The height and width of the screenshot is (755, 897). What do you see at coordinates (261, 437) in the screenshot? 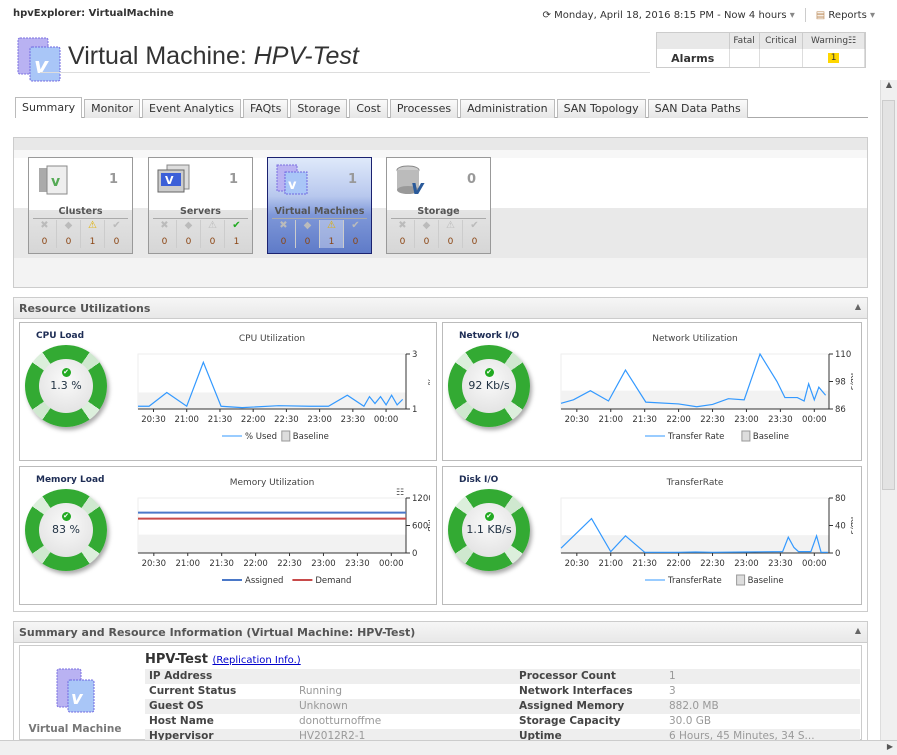
I see `legend-label: % Used` at bounding box center [261, 437].